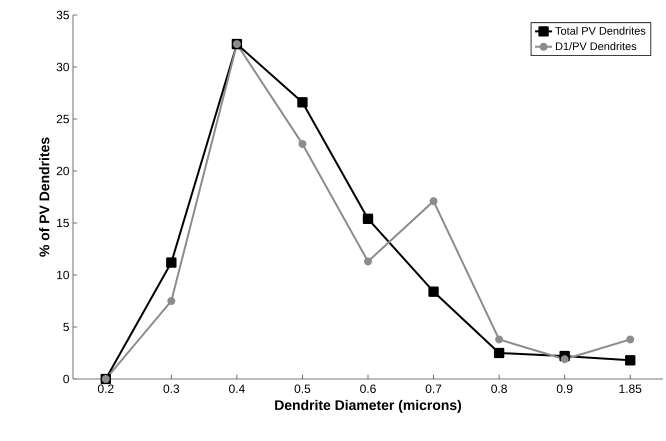 This screenshot has width=666, height=441. Describe the element at coordinates (600, 30) in the screenshot. I see `legend-label: Total PV Dendrites` at that location.